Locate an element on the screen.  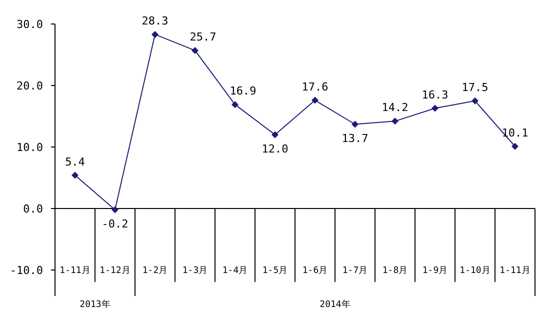
text: 25.7 is located at coordinates (203, 37).